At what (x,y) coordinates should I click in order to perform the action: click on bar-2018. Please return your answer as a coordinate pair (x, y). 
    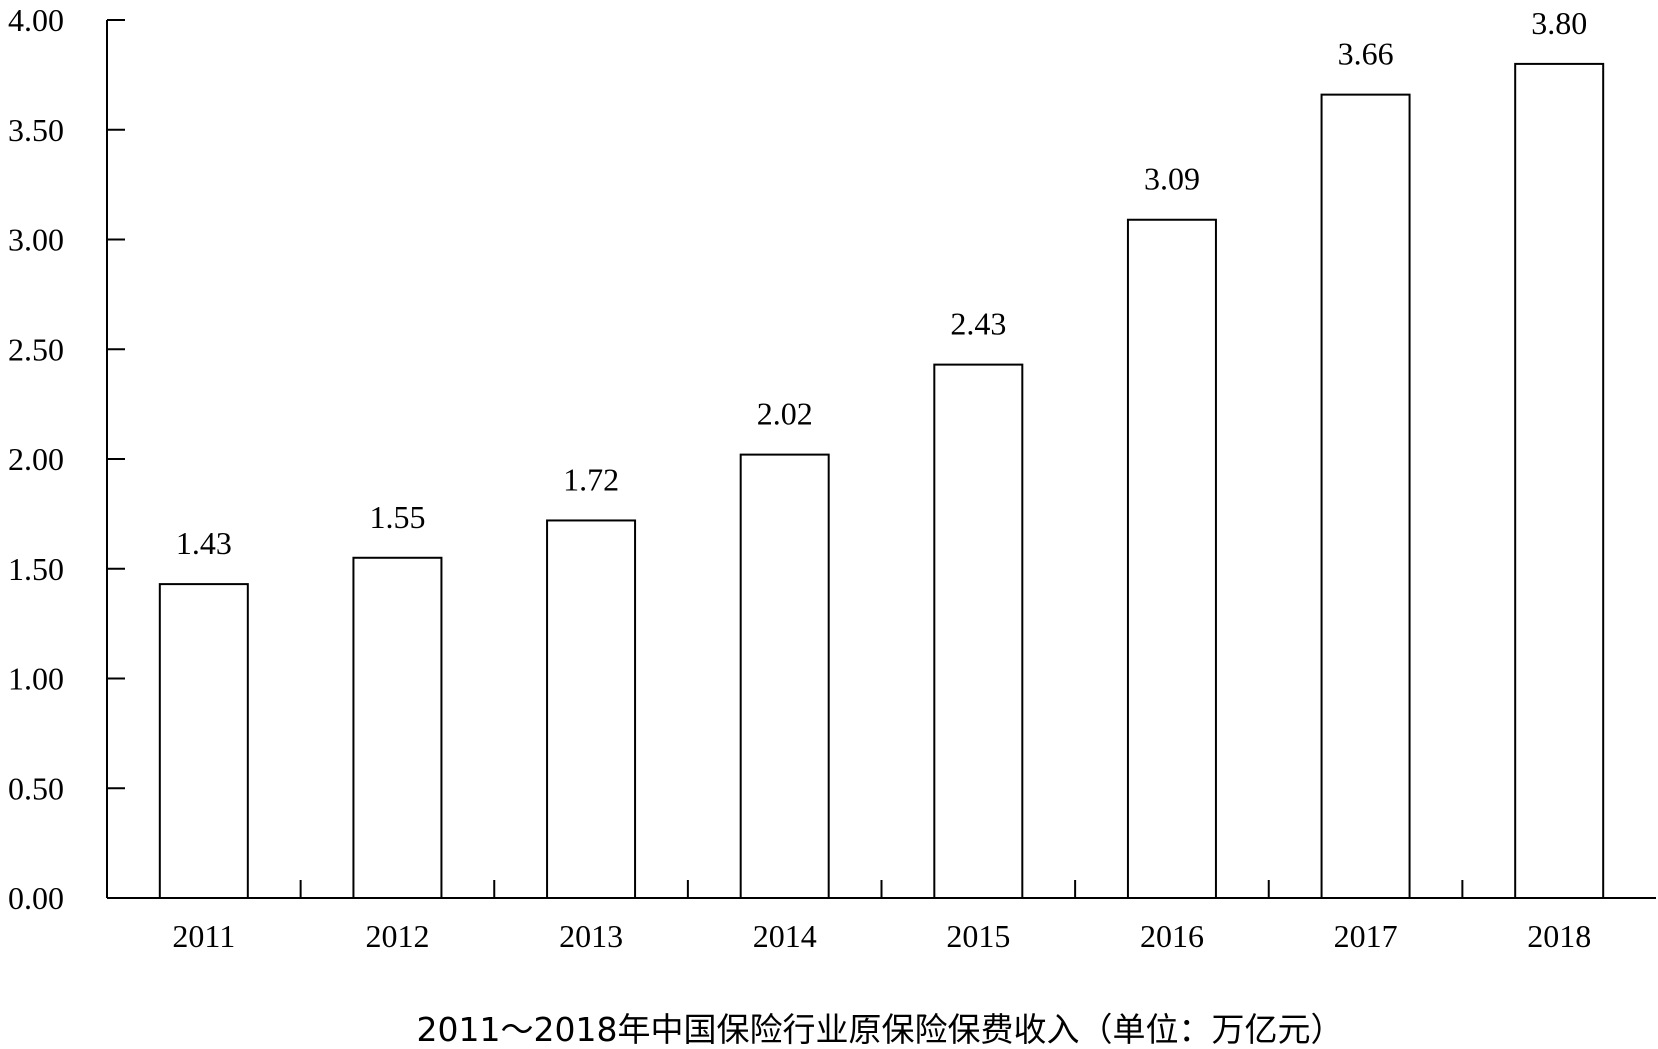
    Looking at the image, I should click on (1559, 480).